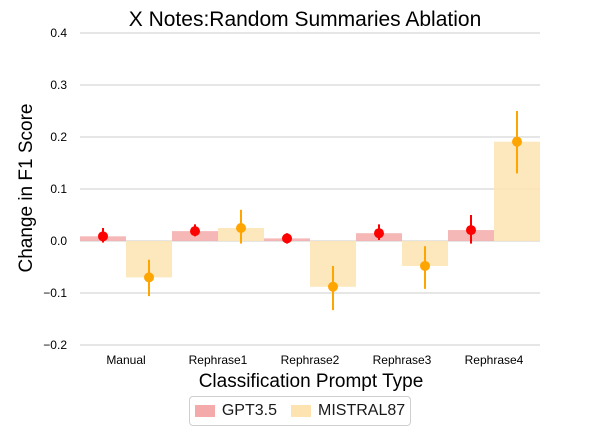 The image size is (598, 431). I want to click on legend-item-gpt35: GPT3.5, so click(235, 411).